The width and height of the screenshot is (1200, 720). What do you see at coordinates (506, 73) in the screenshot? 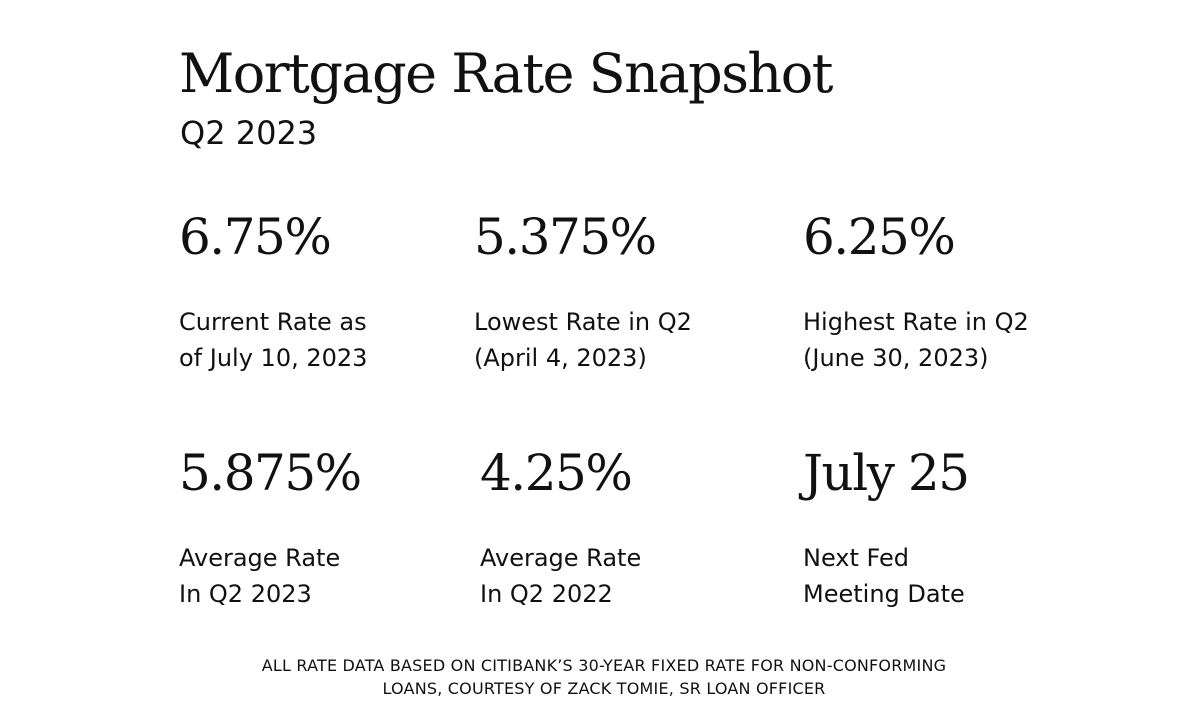
I see `page-title: Mortgage Rate Snapshot` at bounding box center [506, 73].